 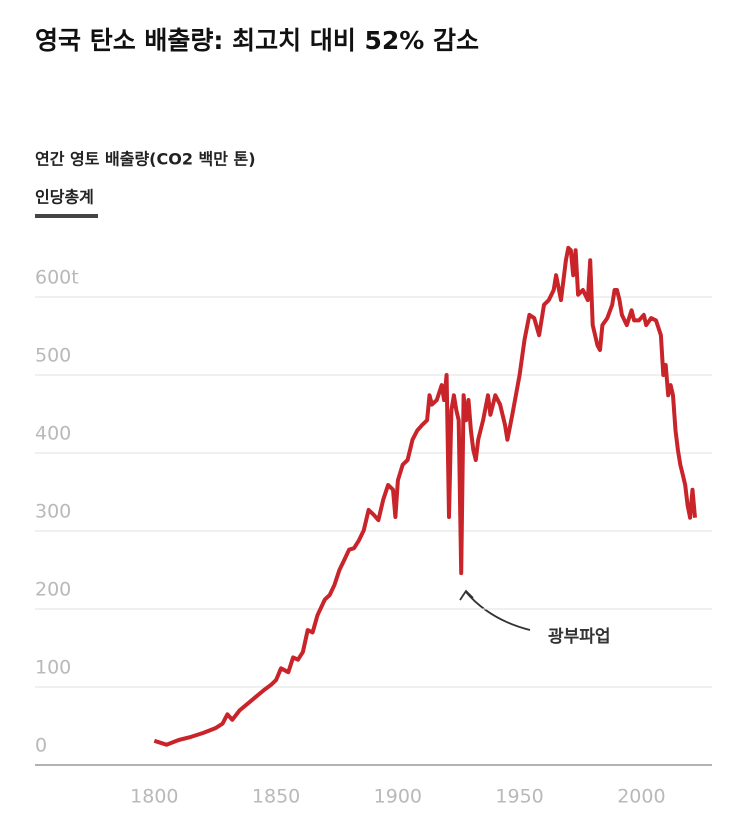 What do you see at coordinates (64, 197) in the screenshot?
I see `tab: 인당총계` at bounding box center [64, 197].